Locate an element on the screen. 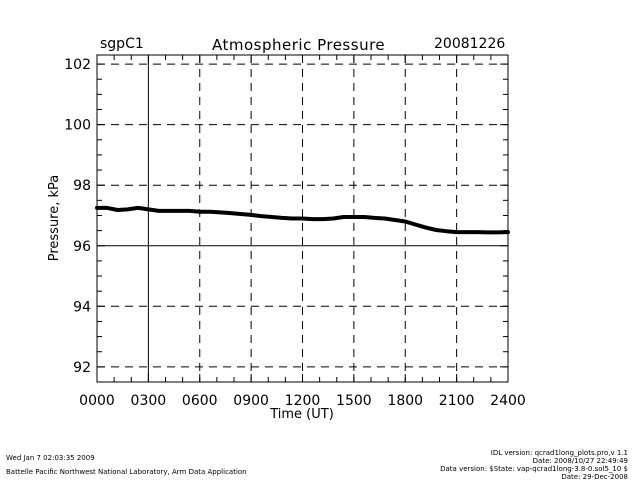  x-tick-label: 2100 is located at coordinates (457, 401).